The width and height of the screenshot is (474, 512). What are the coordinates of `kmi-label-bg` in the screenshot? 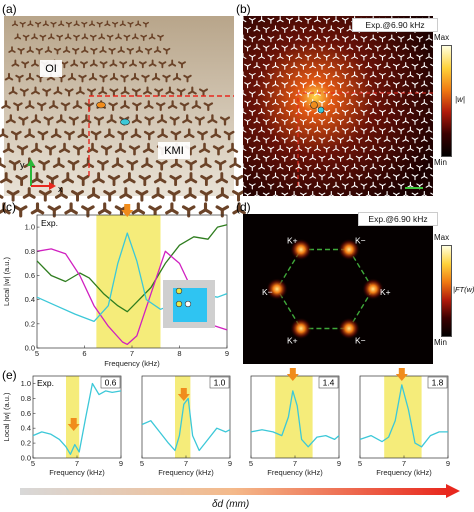 It's located at (174, 150).